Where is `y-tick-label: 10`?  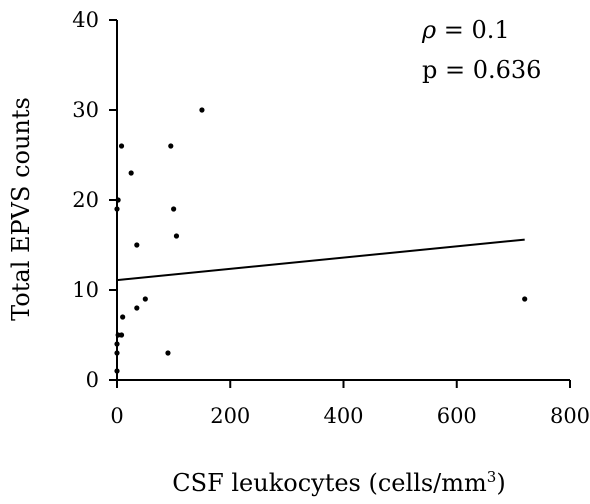
y-tick-label: 10 is located at coordinates (85, 290).